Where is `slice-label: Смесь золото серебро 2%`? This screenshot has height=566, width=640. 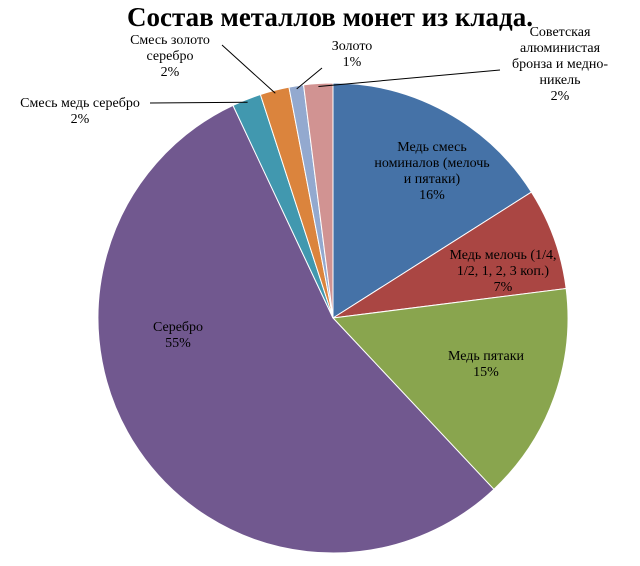
slice-label: Смесь золото серебро 2% is located at coordinates (170, 57).